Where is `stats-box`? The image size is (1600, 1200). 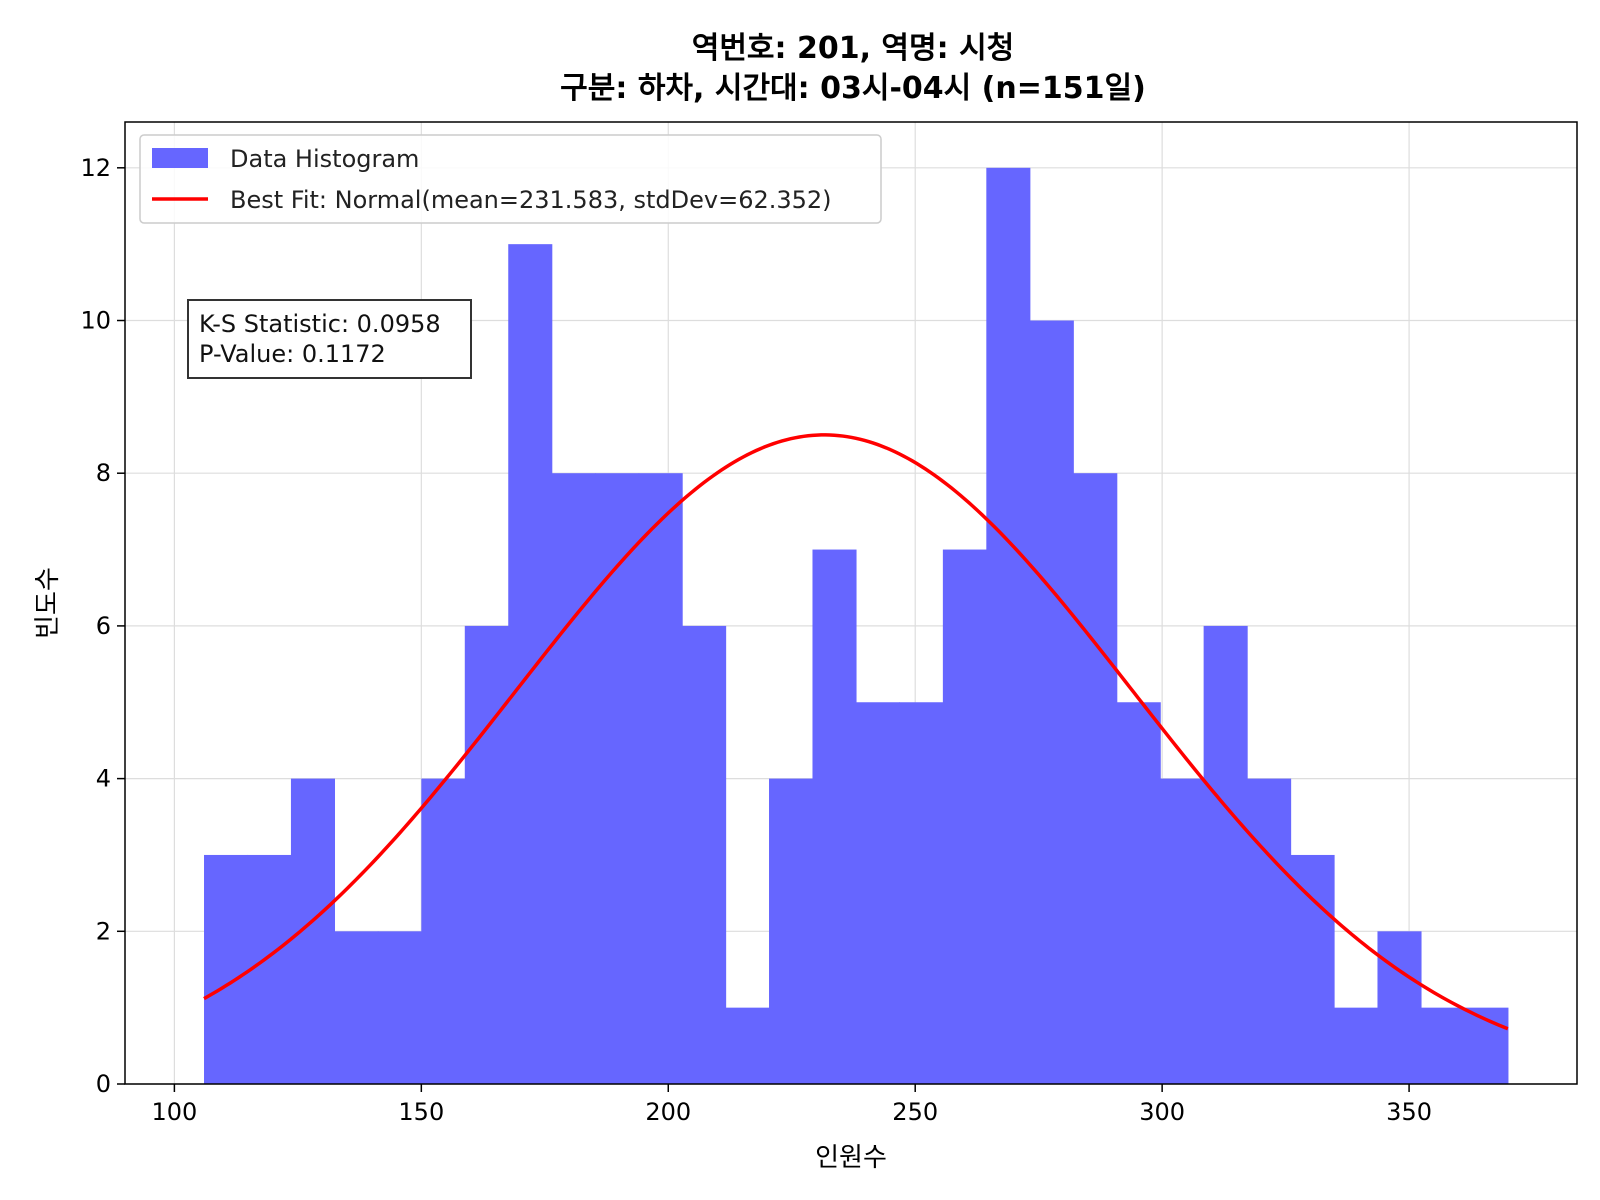 stats-box is located at coordinates (329, 339).